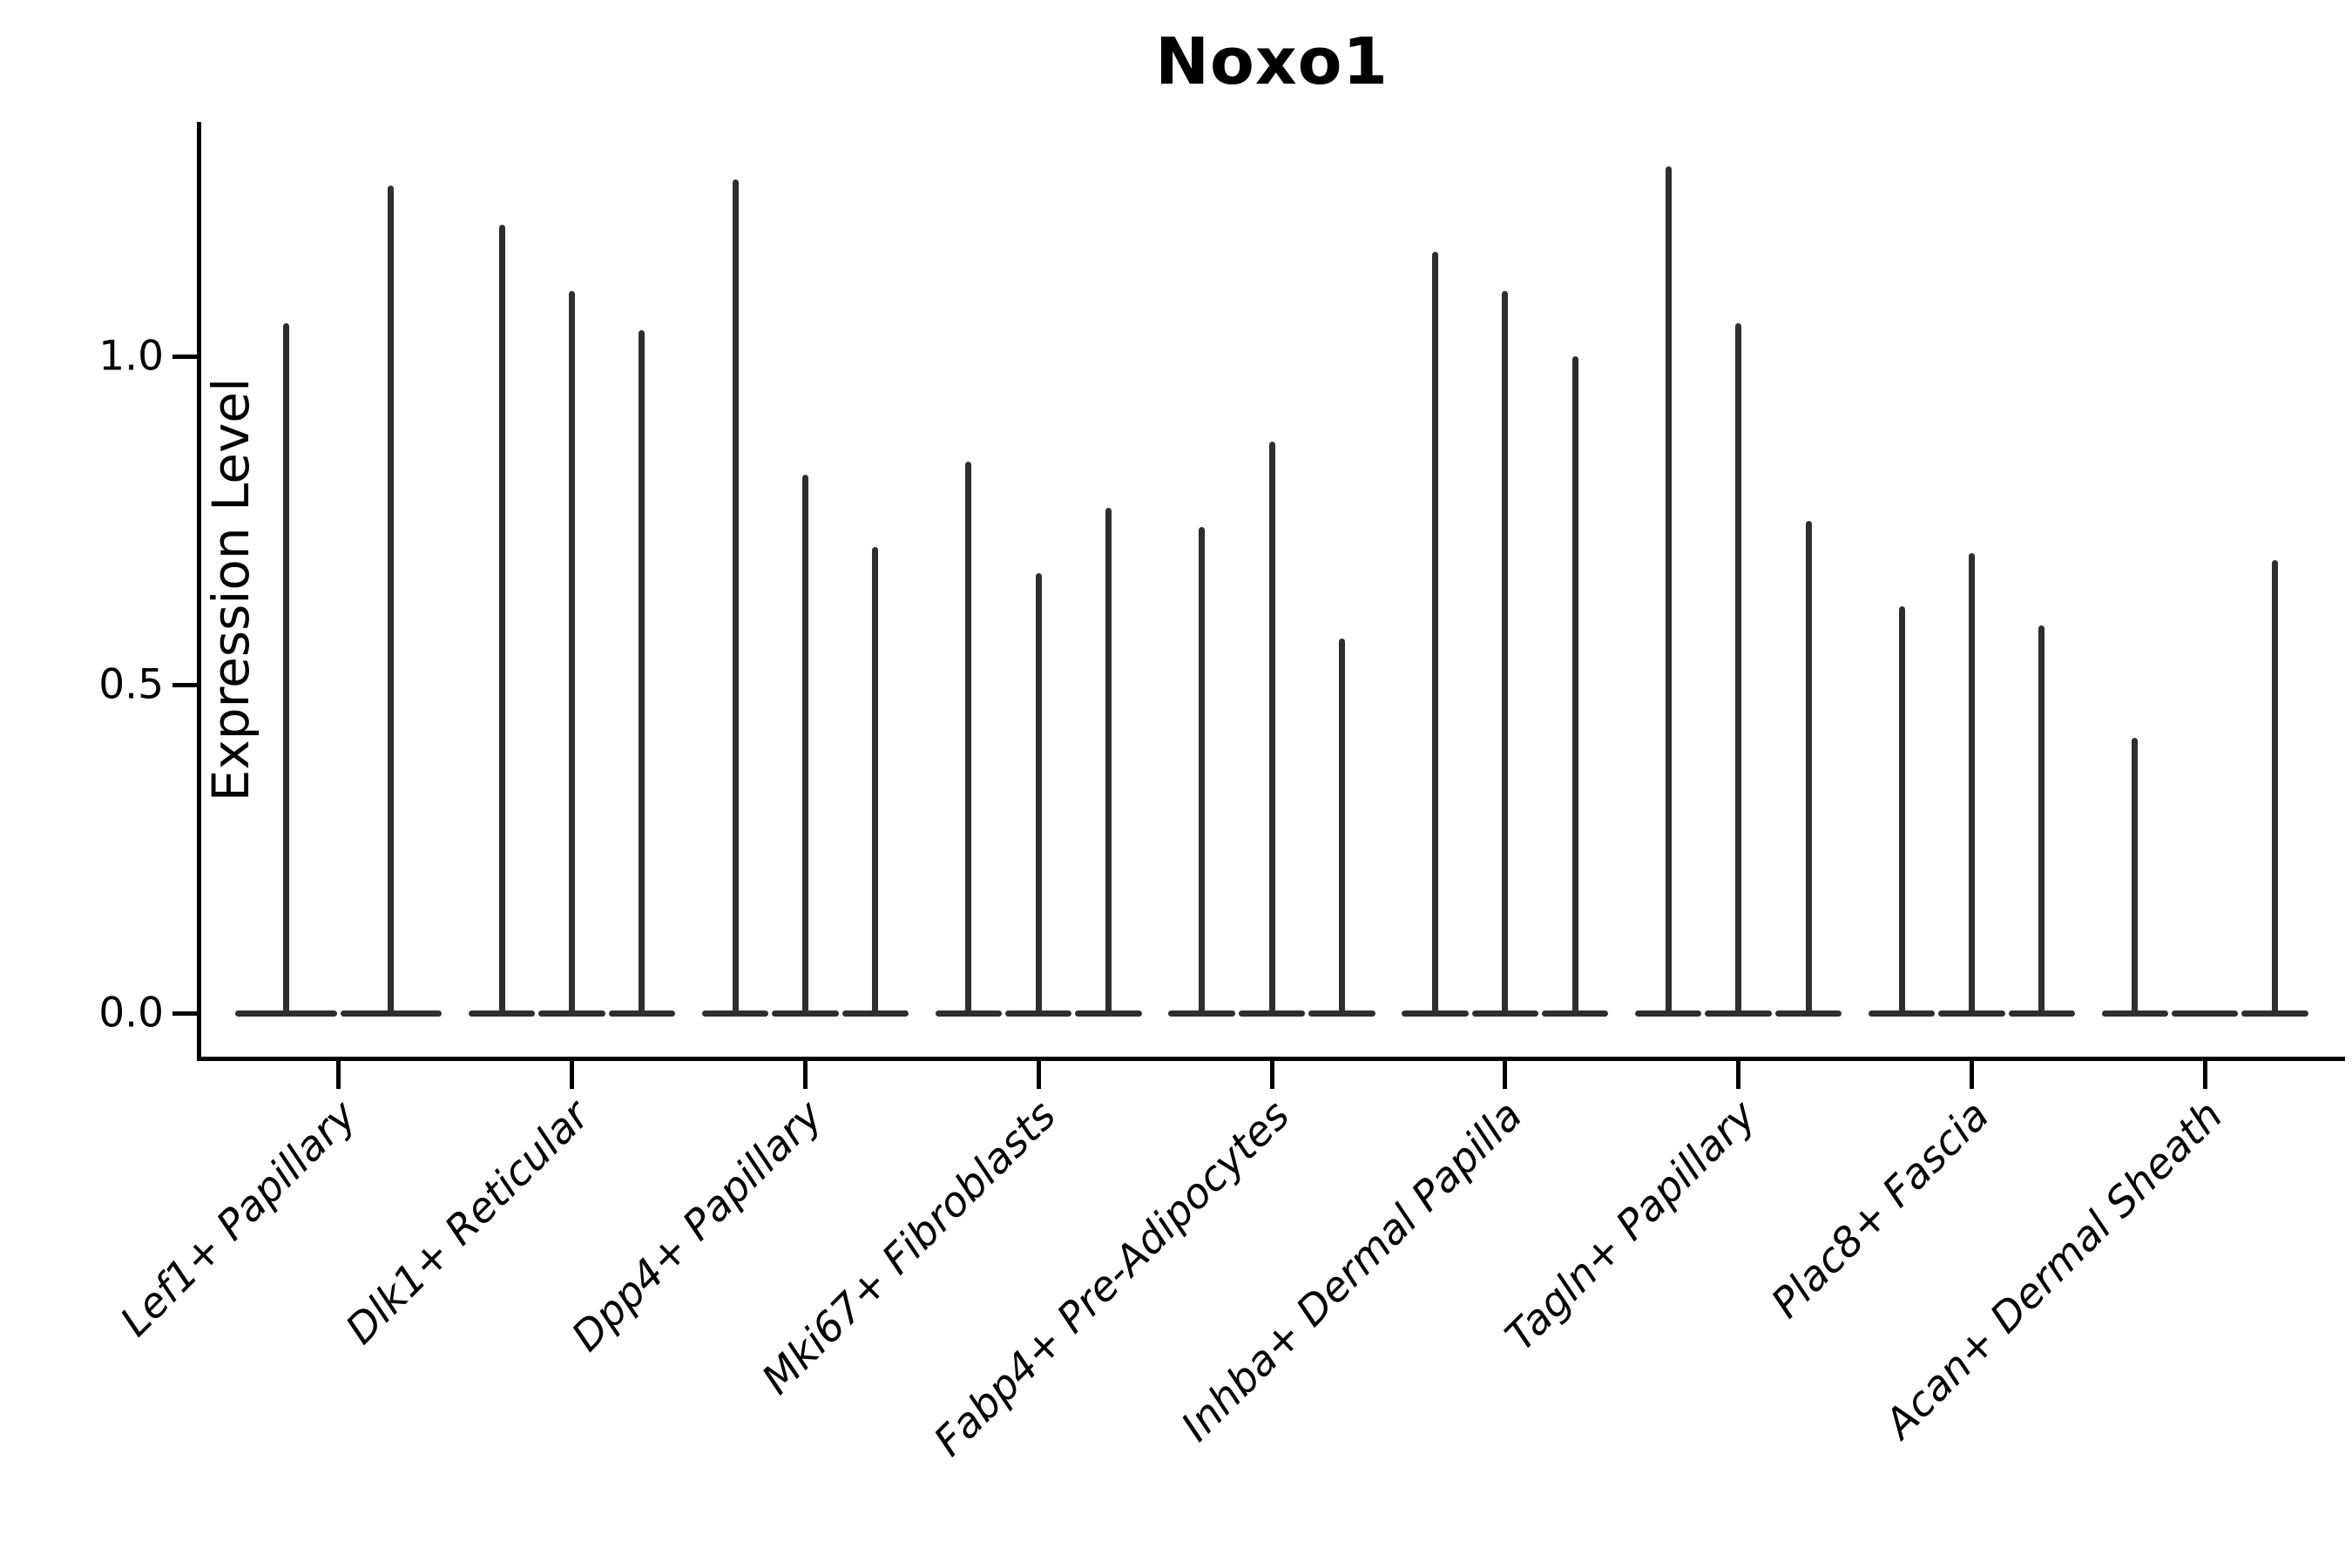 This screenshot has width=2352, height=1568. I want to click on y-axis-spine, so click(199, 591).